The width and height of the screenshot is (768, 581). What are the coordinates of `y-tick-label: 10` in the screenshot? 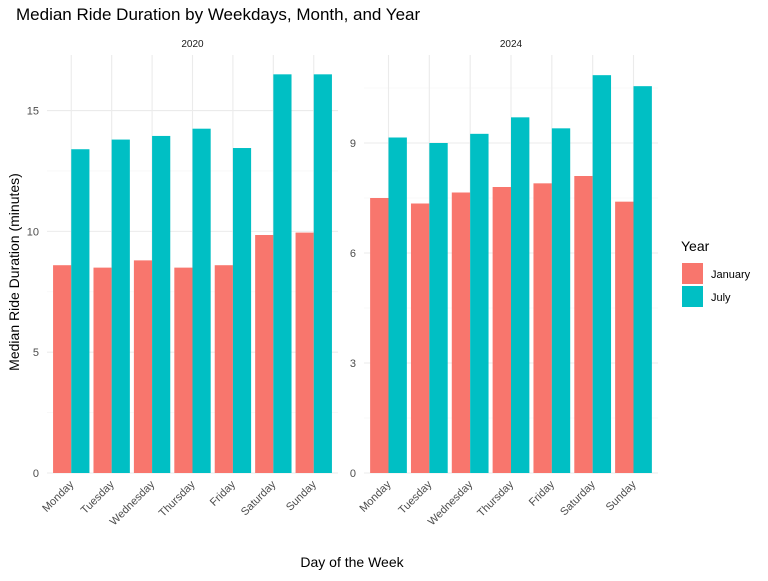 It's located at (33, 232).